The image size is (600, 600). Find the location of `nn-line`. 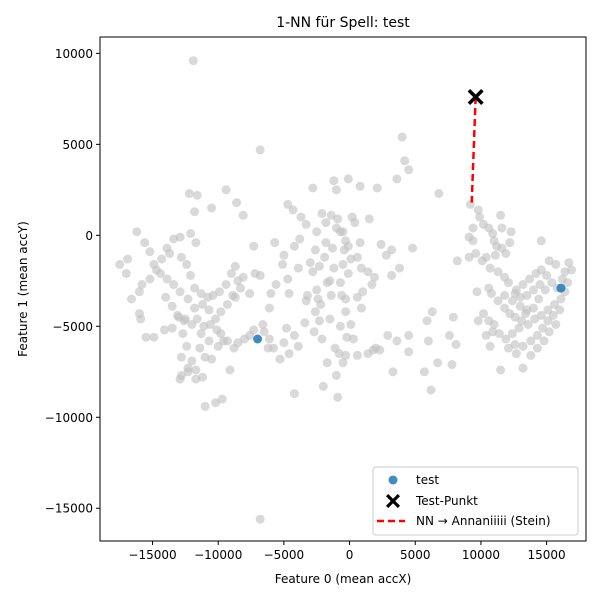

nn-line is located at coordinates (473, 149).